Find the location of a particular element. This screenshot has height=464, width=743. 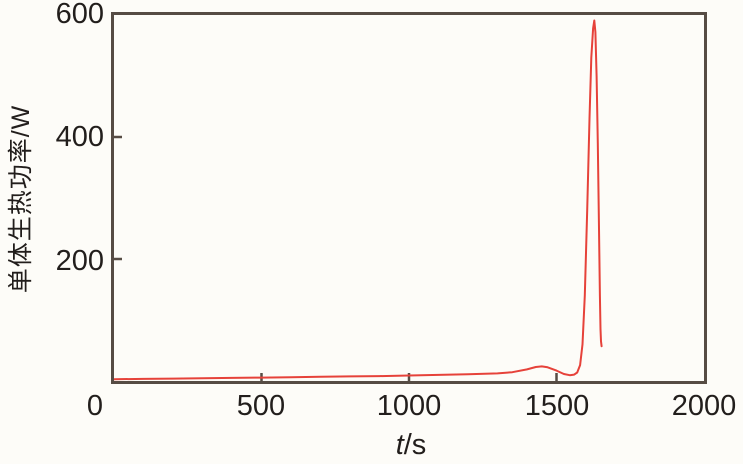

y-tick-label-400: 400 is located at coordinates (79, 137).